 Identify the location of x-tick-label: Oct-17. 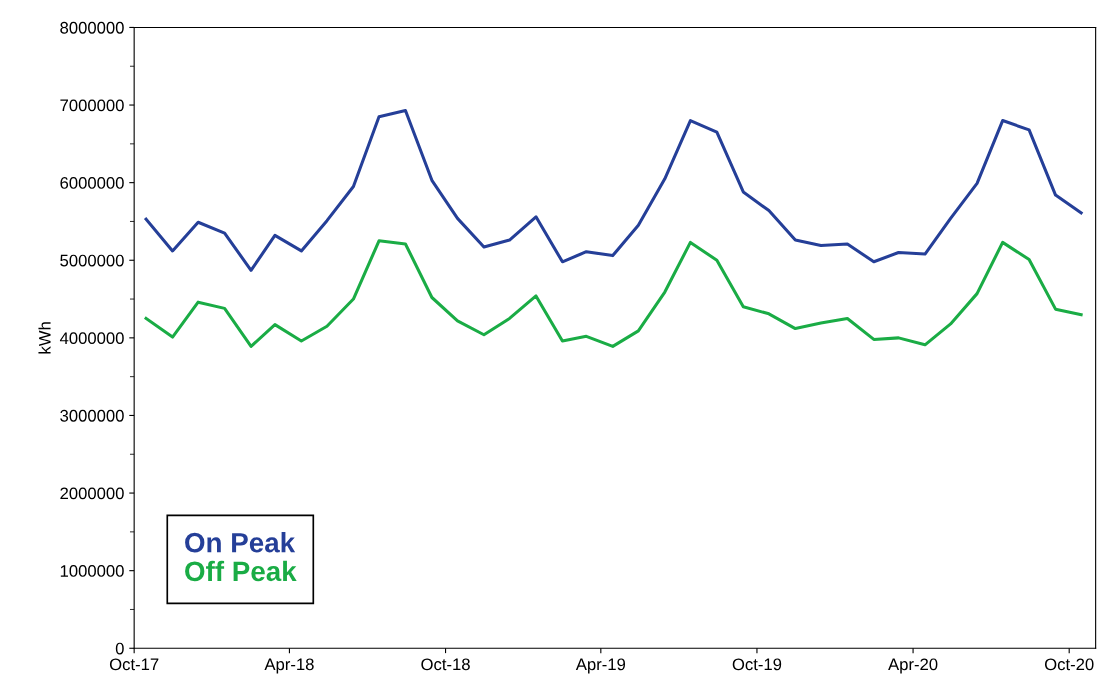
(134, 664).